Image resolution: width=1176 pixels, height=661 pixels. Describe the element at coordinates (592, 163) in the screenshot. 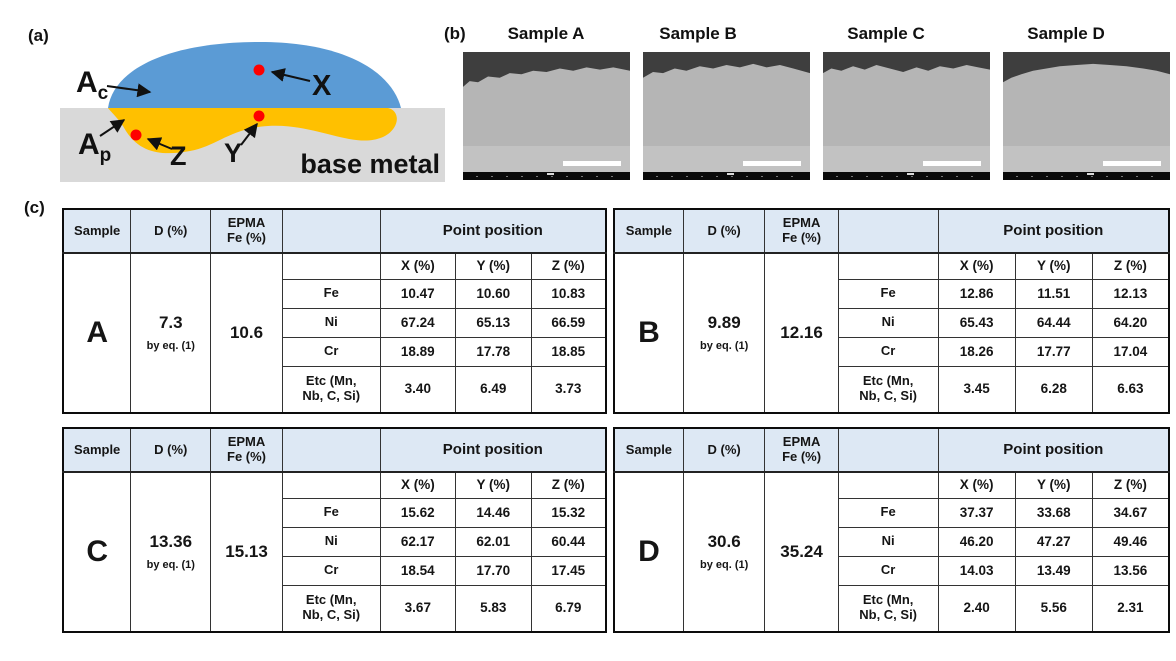

I see `sem-scale-bar` at that location.